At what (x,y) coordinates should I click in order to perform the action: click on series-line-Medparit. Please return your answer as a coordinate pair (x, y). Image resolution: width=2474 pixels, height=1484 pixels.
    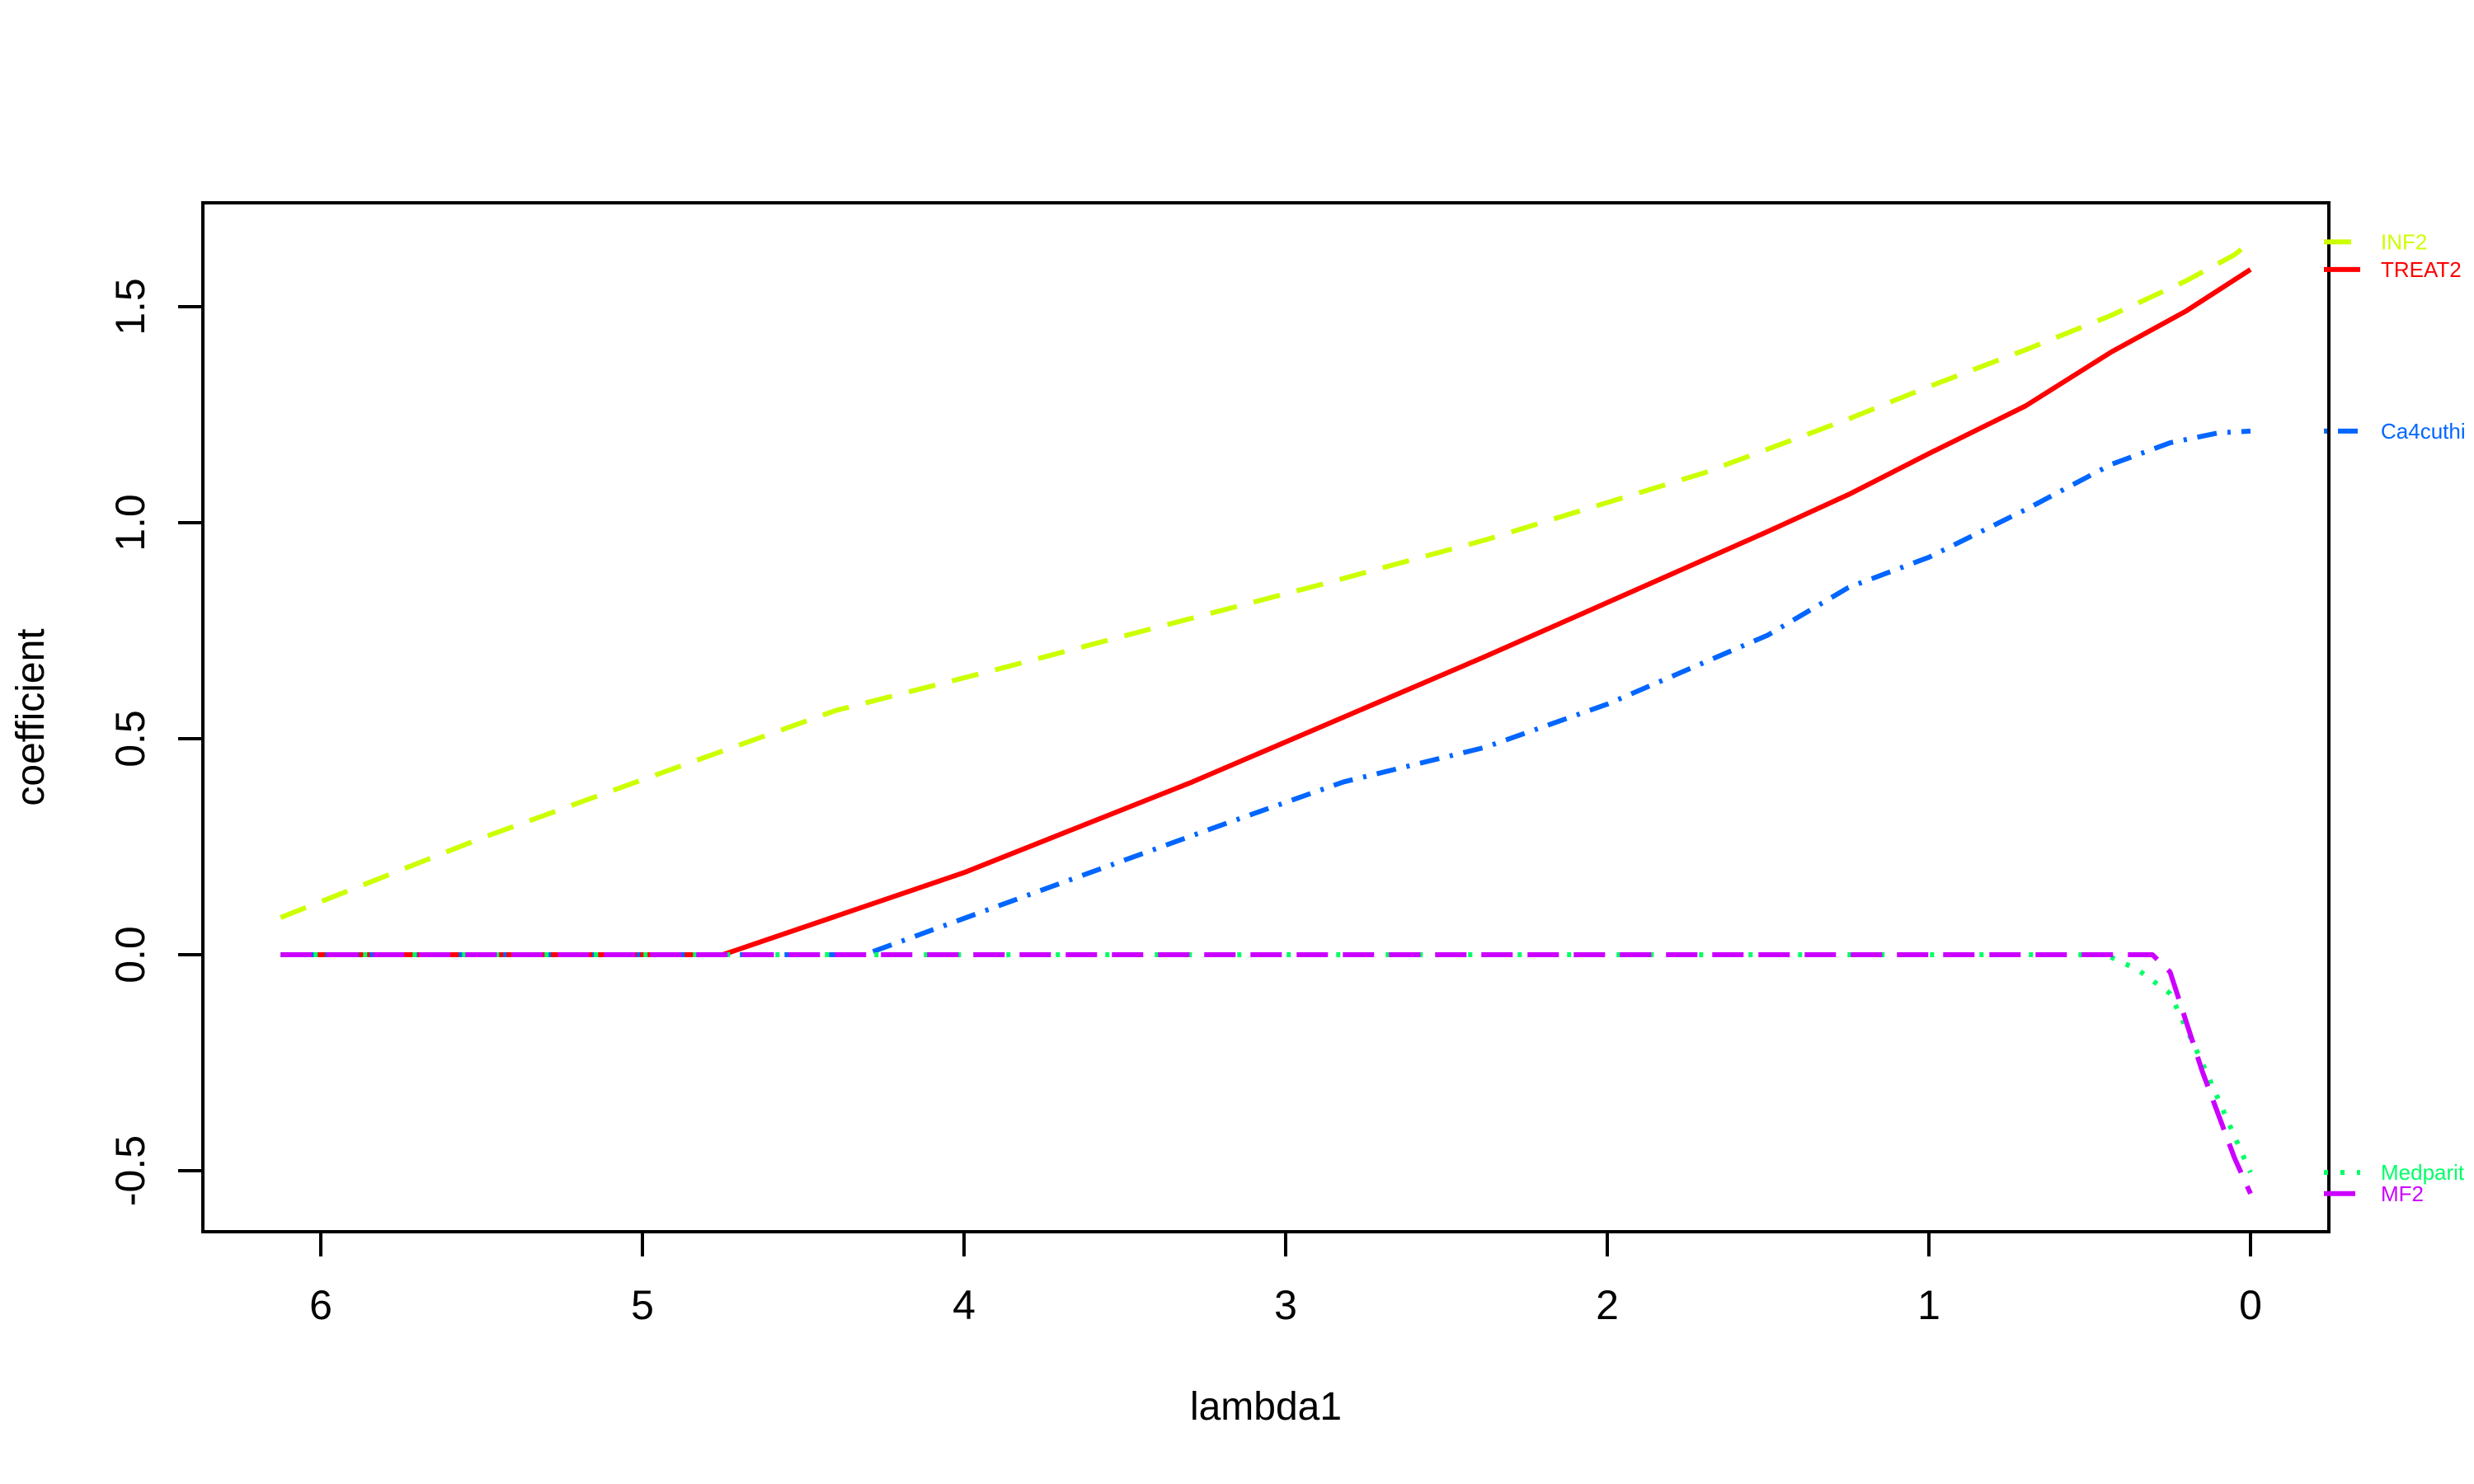
    Looking at the image, I should click on (1266, 1063).